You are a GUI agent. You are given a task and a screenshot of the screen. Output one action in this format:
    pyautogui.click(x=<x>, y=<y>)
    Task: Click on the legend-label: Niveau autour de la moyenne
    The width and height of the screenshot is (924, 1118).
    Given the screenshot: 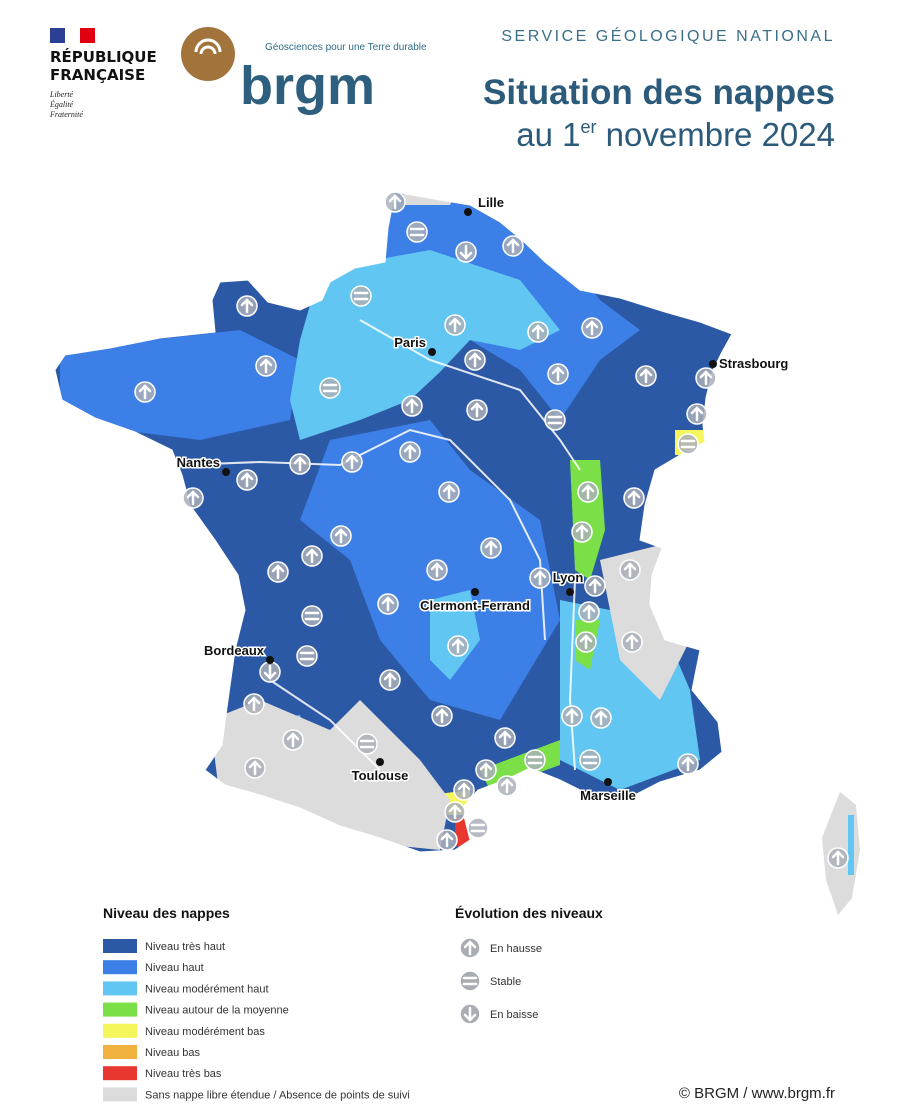 What is the action you would take?
    pyautogui.click(x=217, y=1011)
    